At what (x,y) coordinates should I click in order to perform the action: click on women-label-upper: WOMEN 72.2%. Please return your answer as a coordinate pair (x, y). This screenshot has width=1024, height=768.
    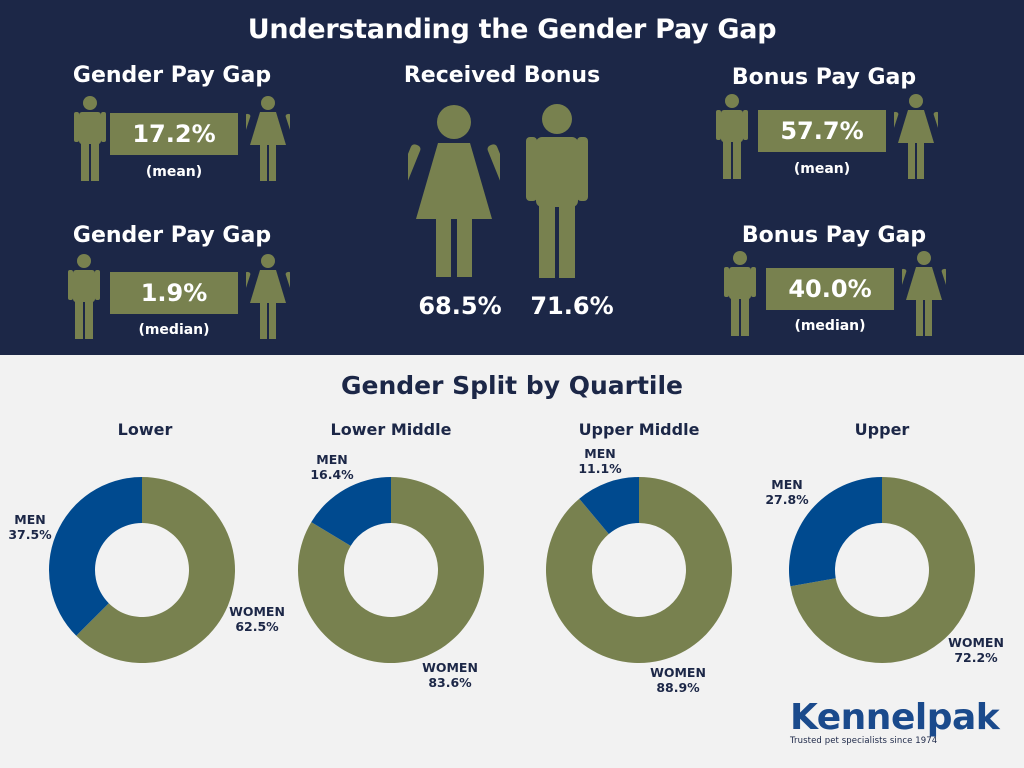
    Looking at the image, I should click on (976, 650).